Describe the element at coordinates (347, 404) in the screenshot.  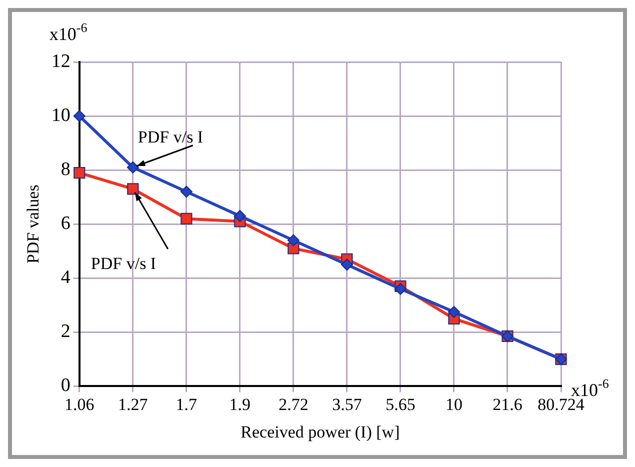
I see `x-tick-label: 3.57` at that location.